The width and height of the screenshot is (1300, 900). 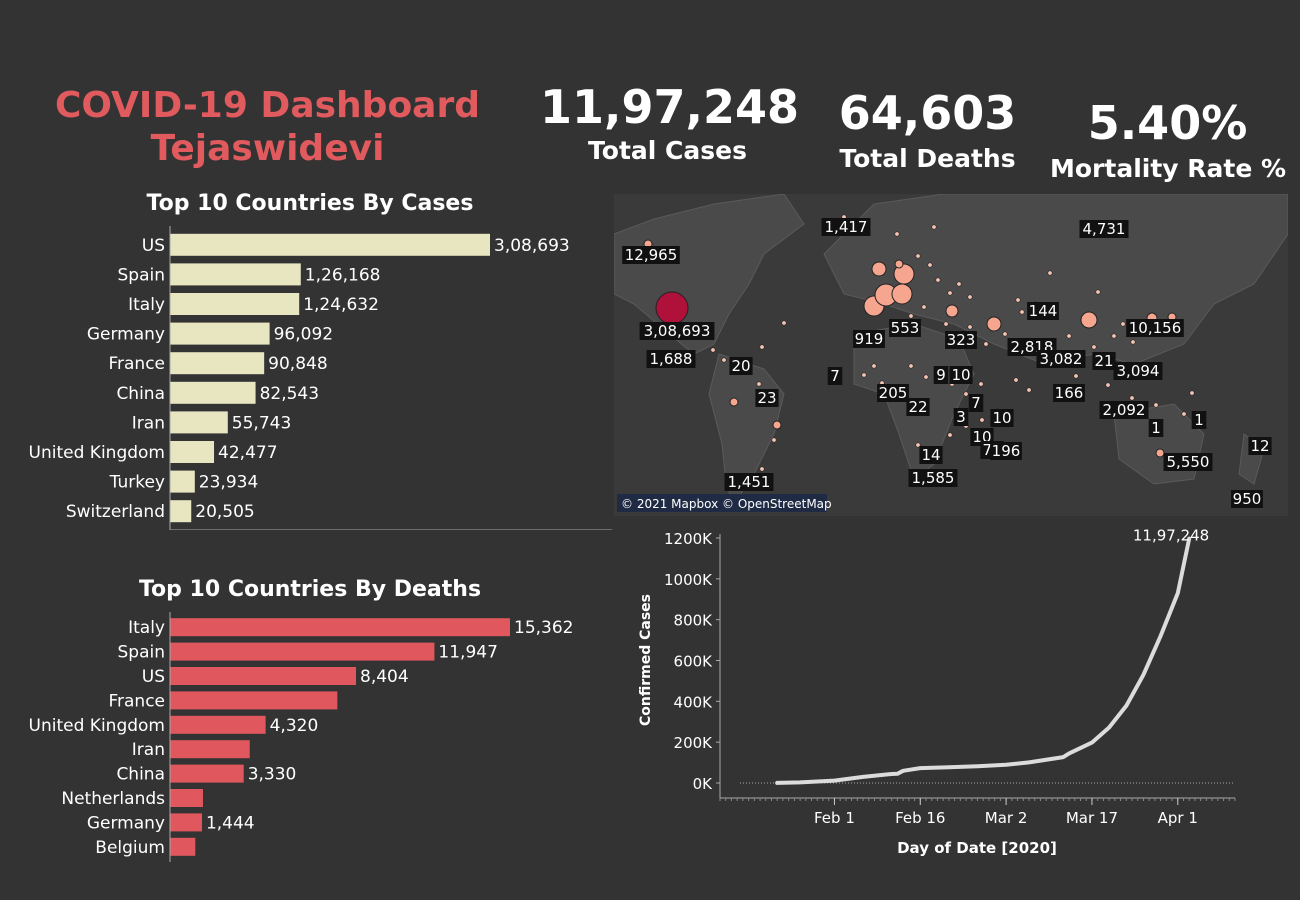 I want to click on x-tick-label: Apr 1, so click(x=1178, y=818).